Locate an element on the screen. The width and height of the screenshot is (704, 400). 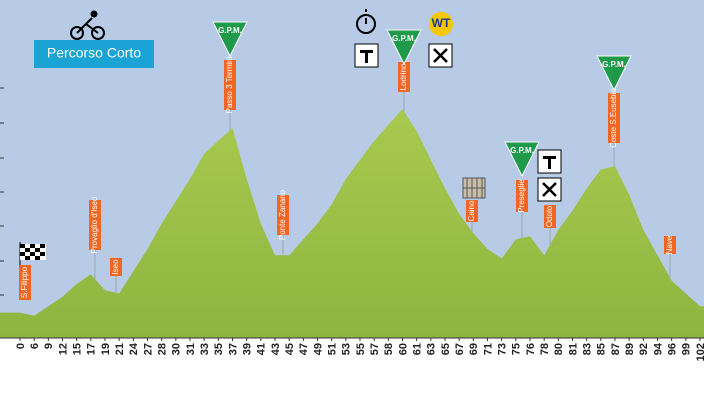
x-tick-label: 67 is located at coordinates (460, 349).